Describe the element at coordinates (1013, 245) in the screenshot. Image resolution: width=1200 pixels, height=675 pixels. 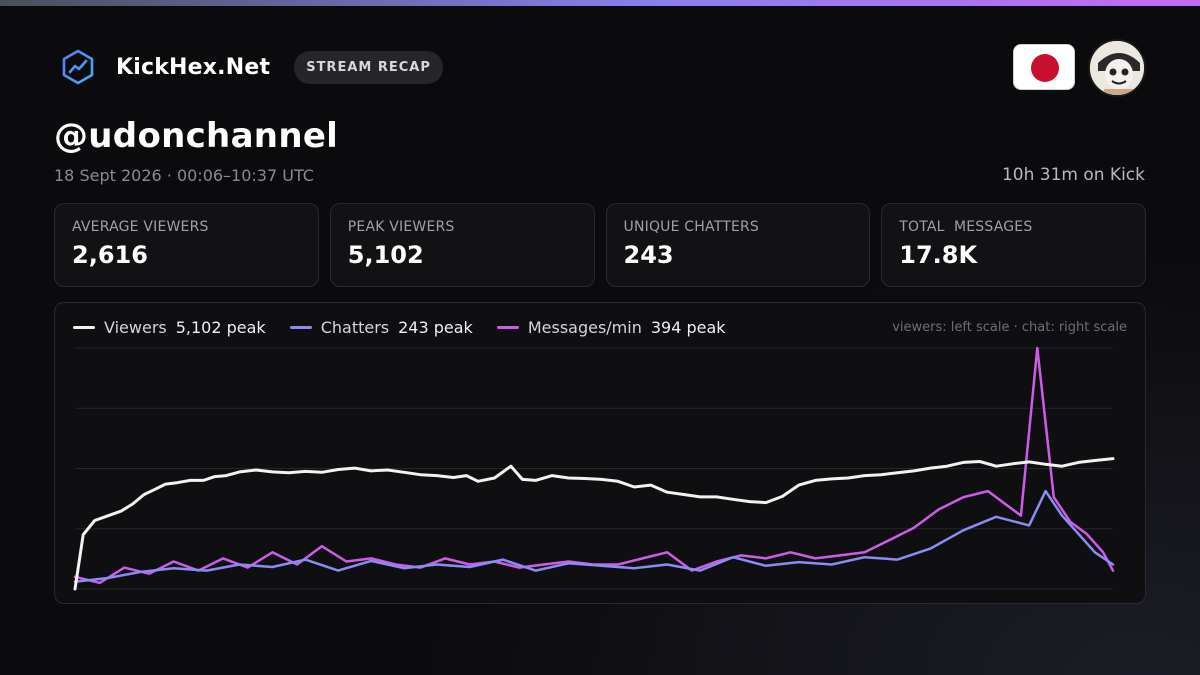
I see `stat-card-total-messages: TOTAL MESSAGES 17.8K` at that location.